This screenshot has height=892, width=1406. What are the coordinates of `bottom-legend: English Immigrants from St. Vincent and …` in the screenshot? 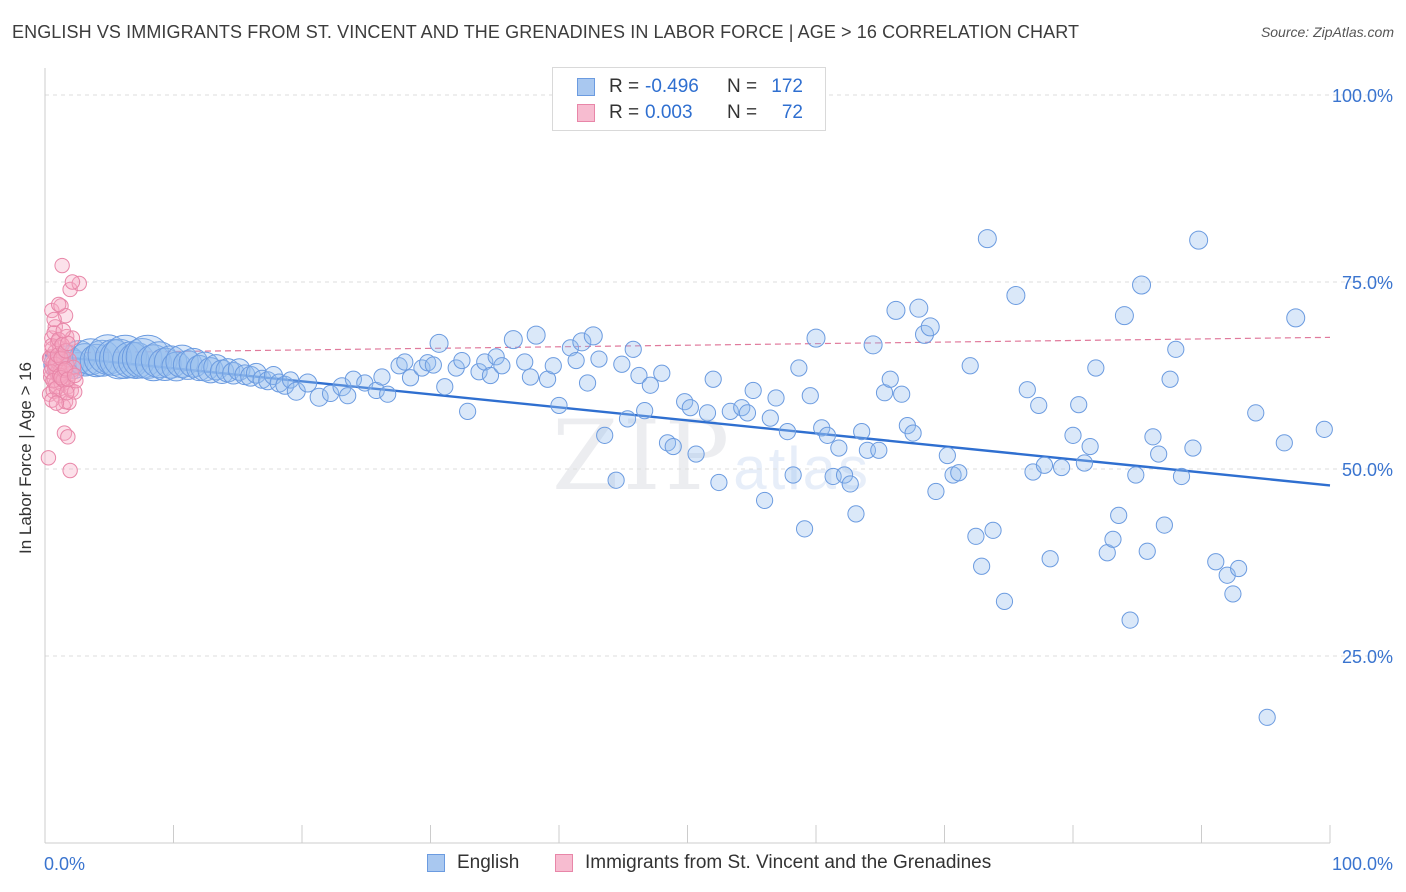 It's located at (703, 864).